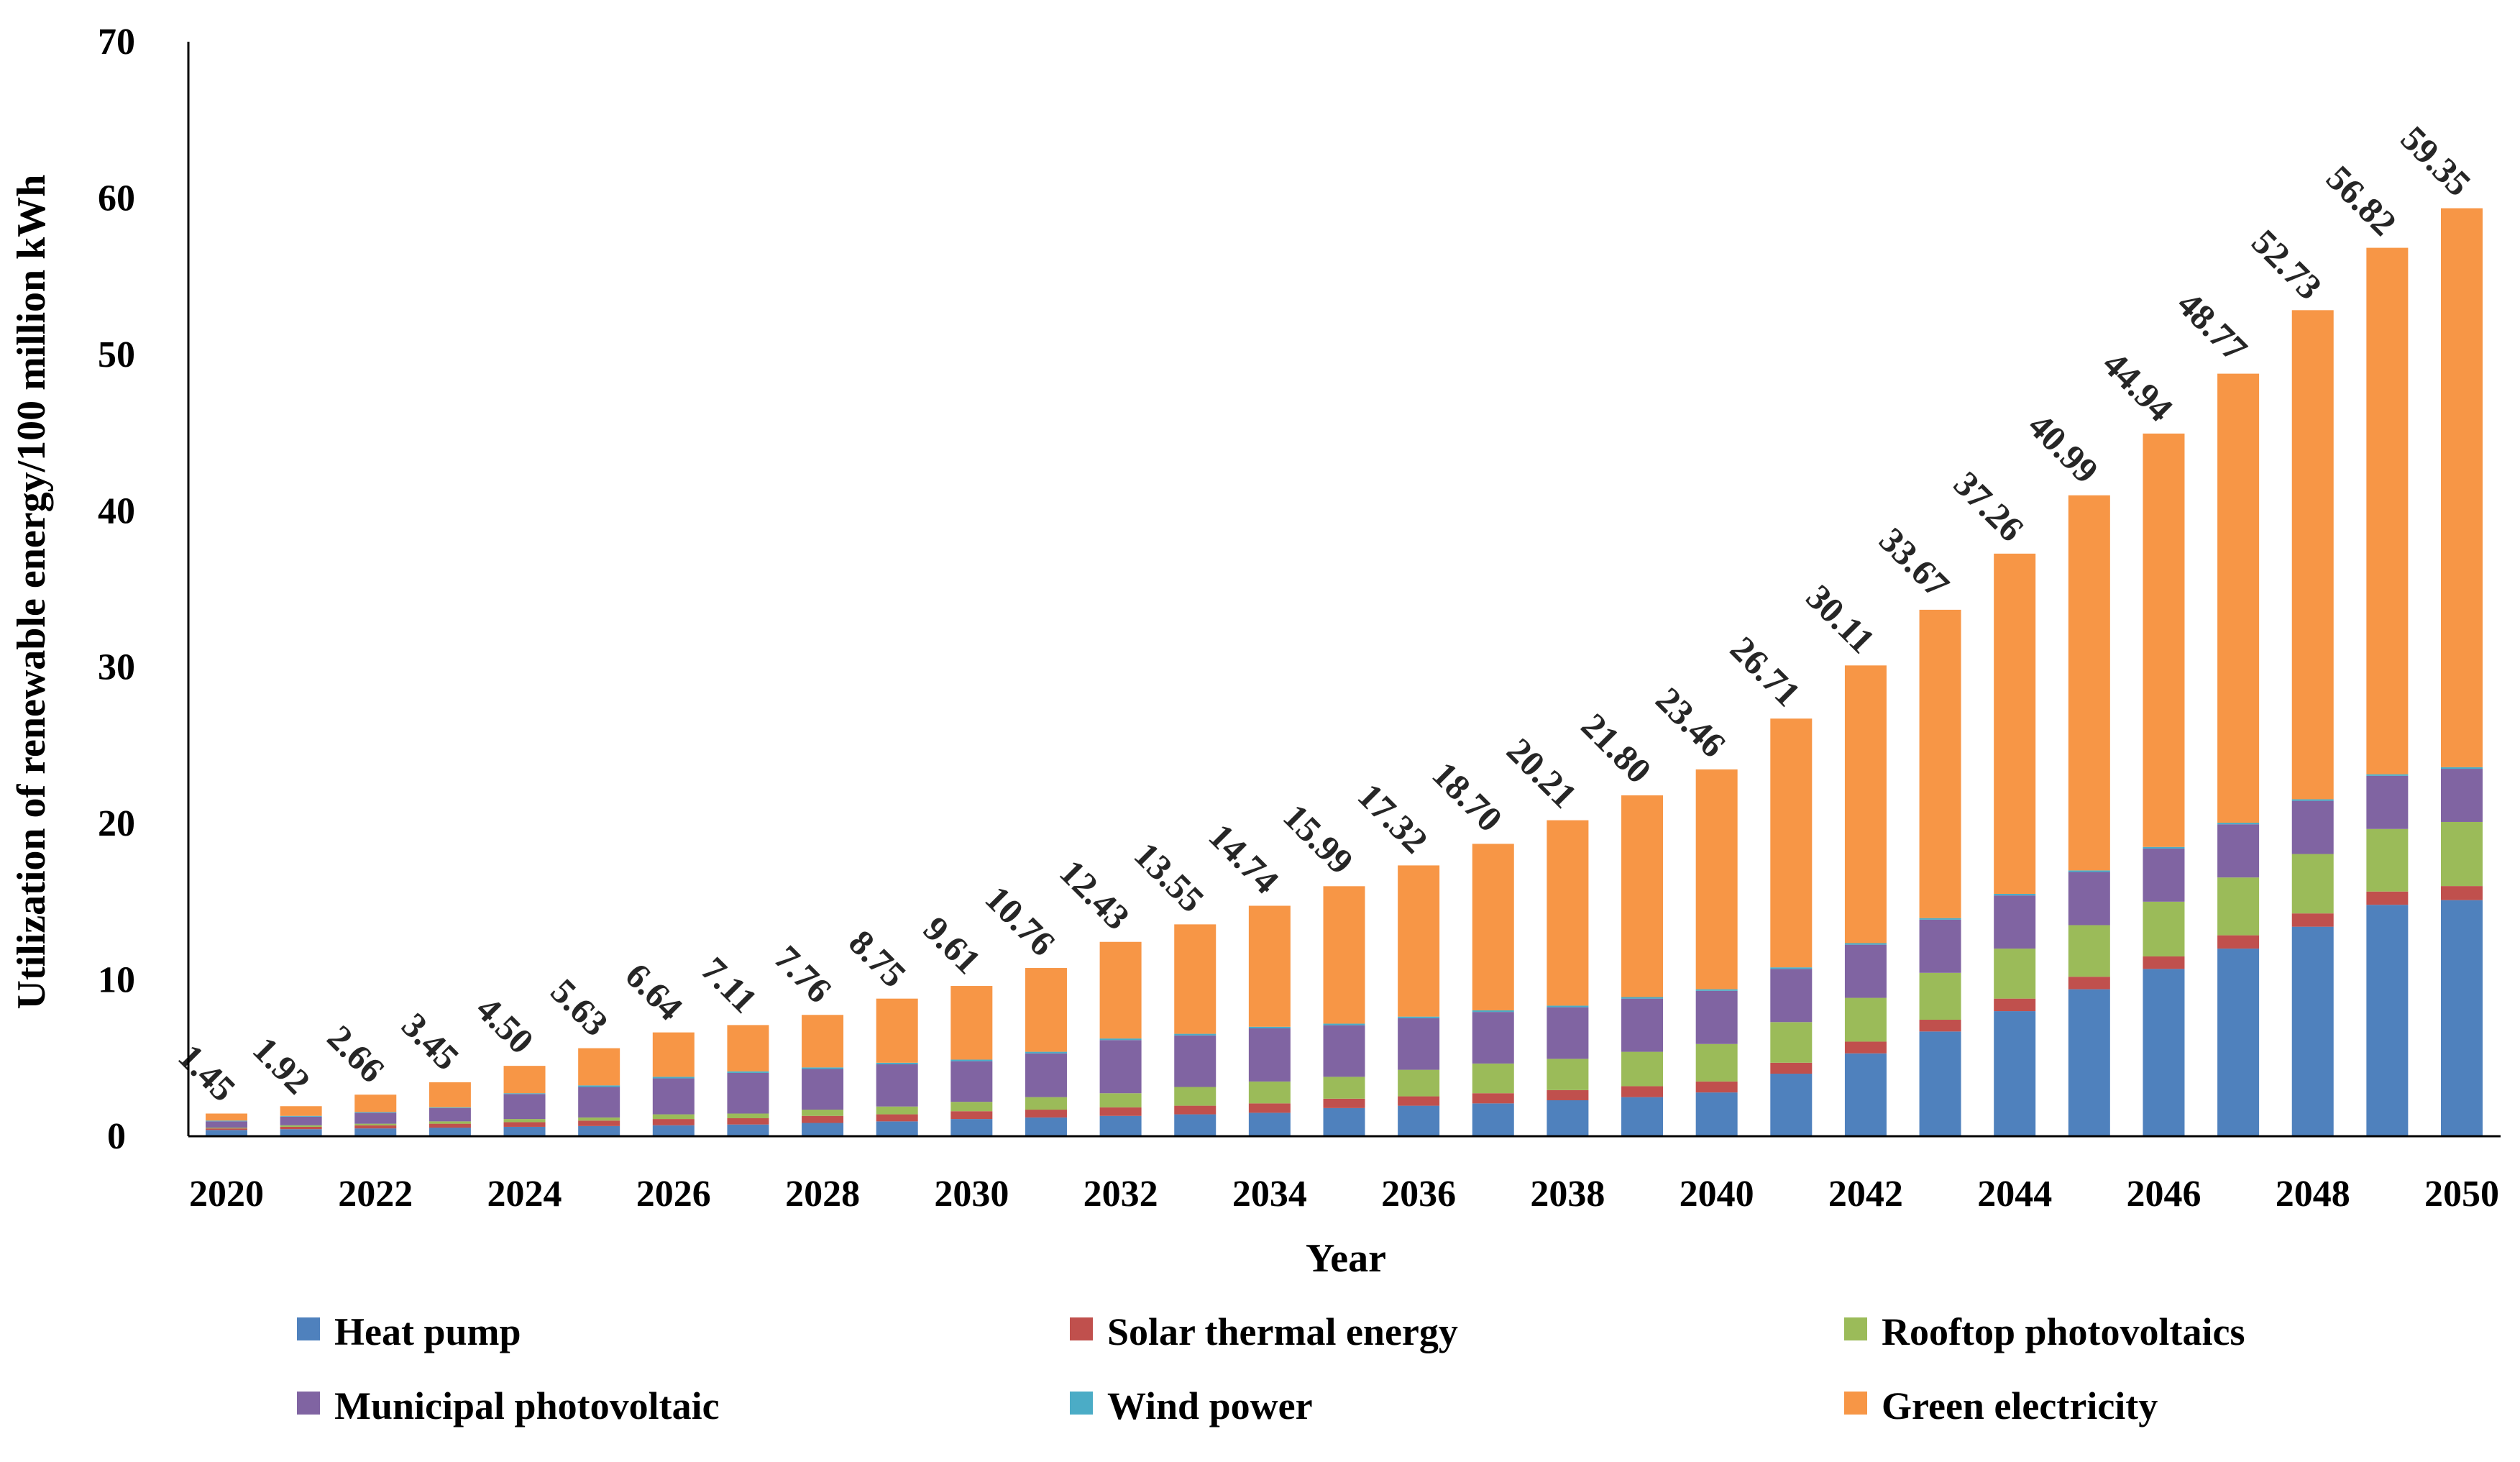  What do you see at coordinates (1269, 1108) in the screenshot?
I see `bar-segment-2034-solar-thermal-energy` at bounding box center [1269, 1108].